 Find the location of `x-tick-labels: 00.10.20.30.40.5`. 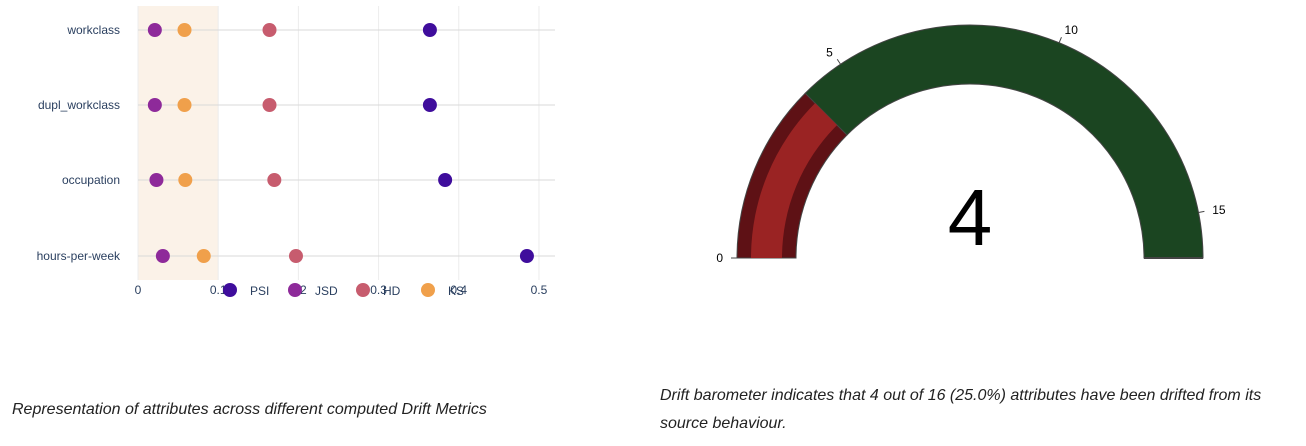

x-tick-labels: 00.10.20.30.40.5 is located at coordinates (341, 290).